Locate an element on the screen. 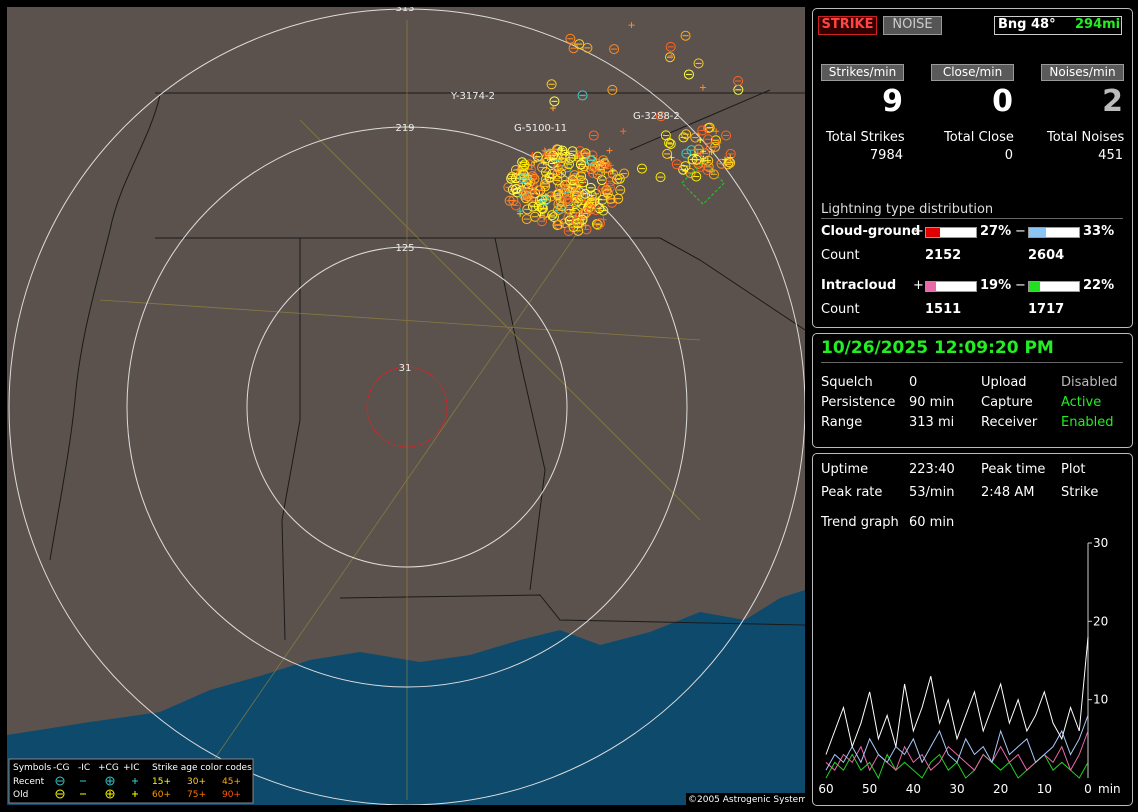 This screenshot has height=812, width=1138. rate-label: Close/min is located at coordinates (972, 72).